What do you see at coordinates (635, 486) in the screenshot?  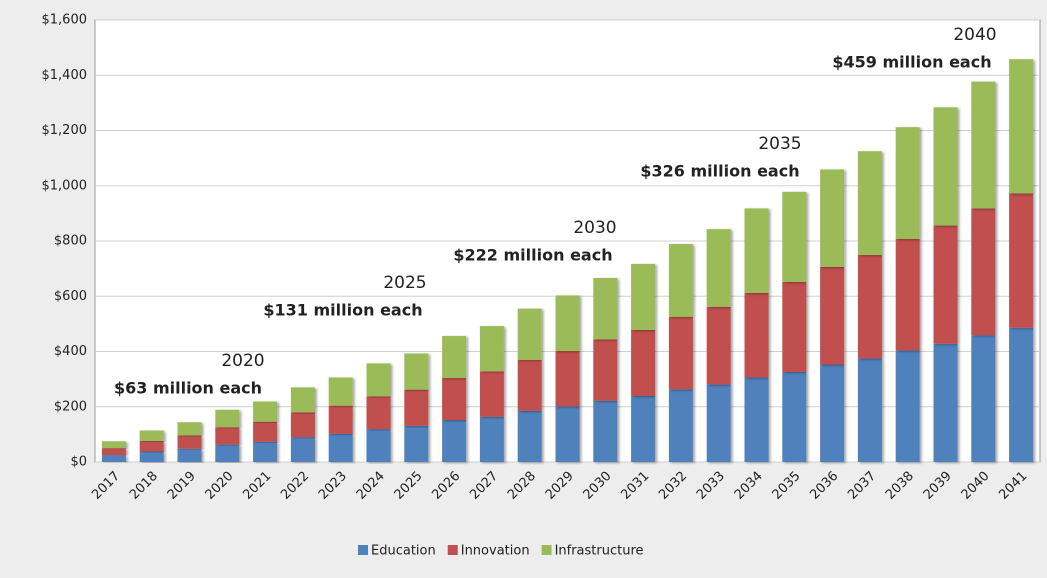 I see `x-tick-label: 2031` at bounding box center [635, 486].